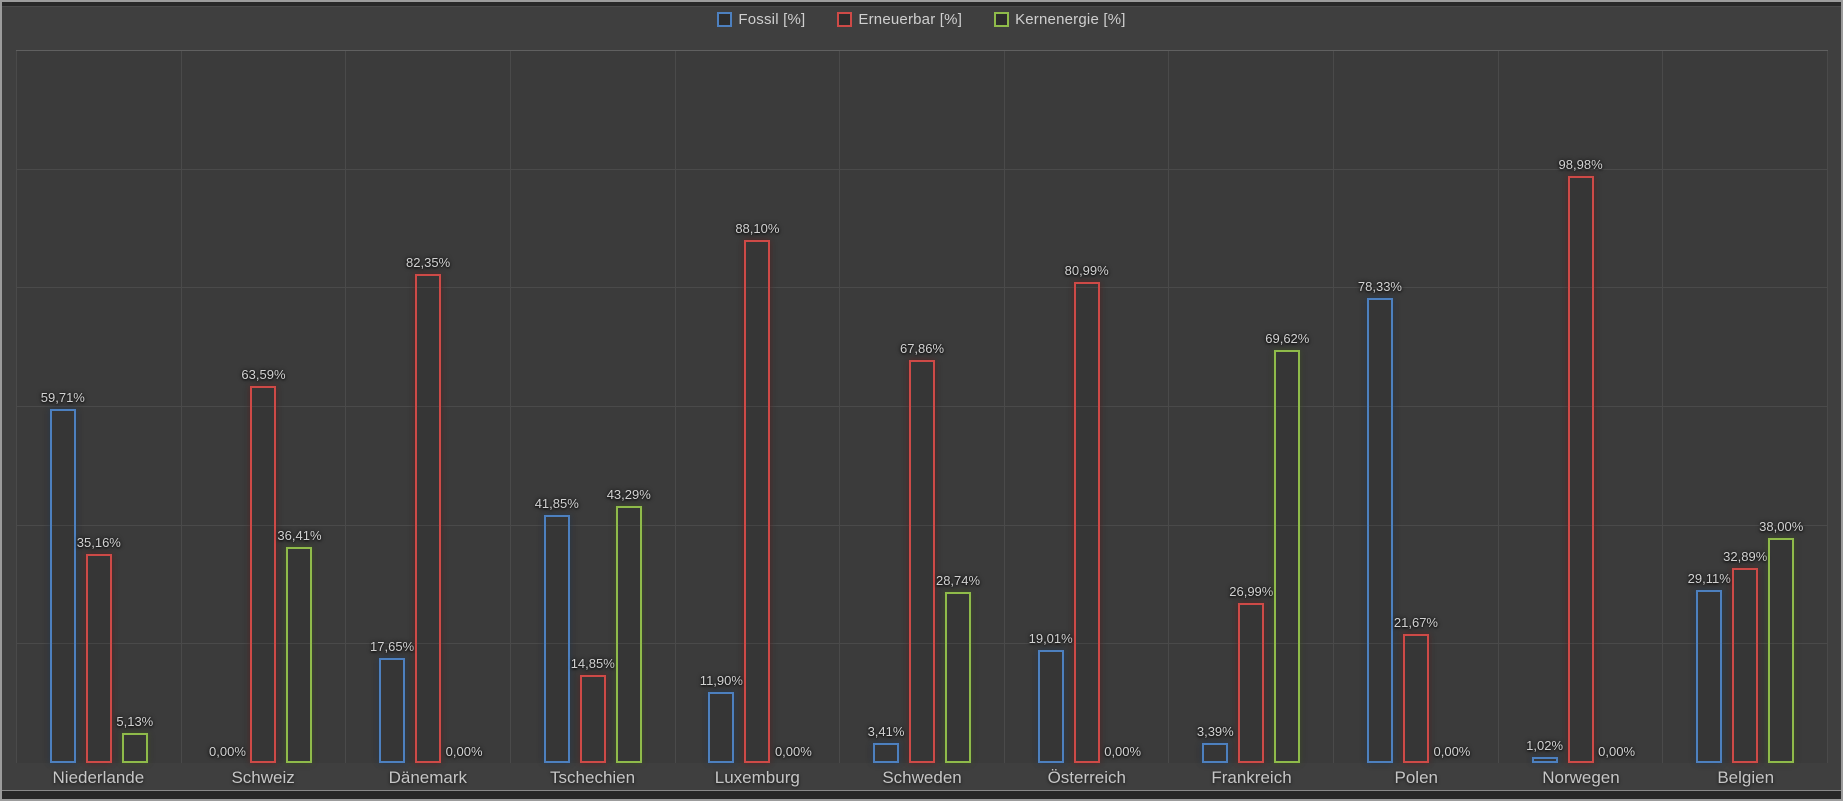 This screenshot has width=1843, height=801. What do you see at coordinates (299, 535) in the screenshot?
I see `value-label: 36,41%` at bounding box center [299, 535].